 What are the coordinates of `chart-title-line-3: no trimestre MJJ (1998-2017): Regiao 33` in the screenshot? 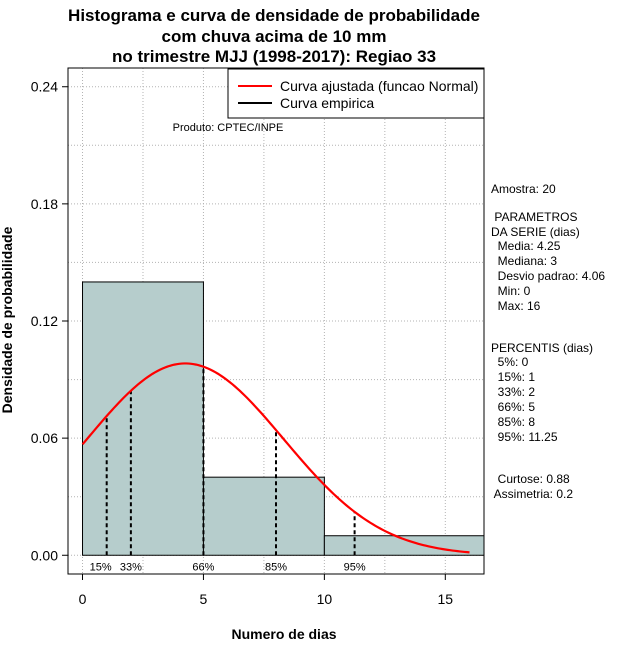 It's located at (274, 56).